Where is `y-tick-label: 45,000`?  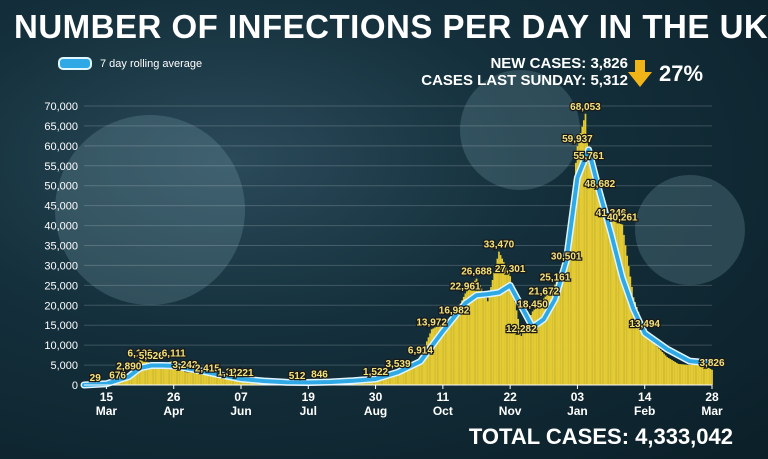
y-tick-label: 45,000 is located at coordinates (61, 207).